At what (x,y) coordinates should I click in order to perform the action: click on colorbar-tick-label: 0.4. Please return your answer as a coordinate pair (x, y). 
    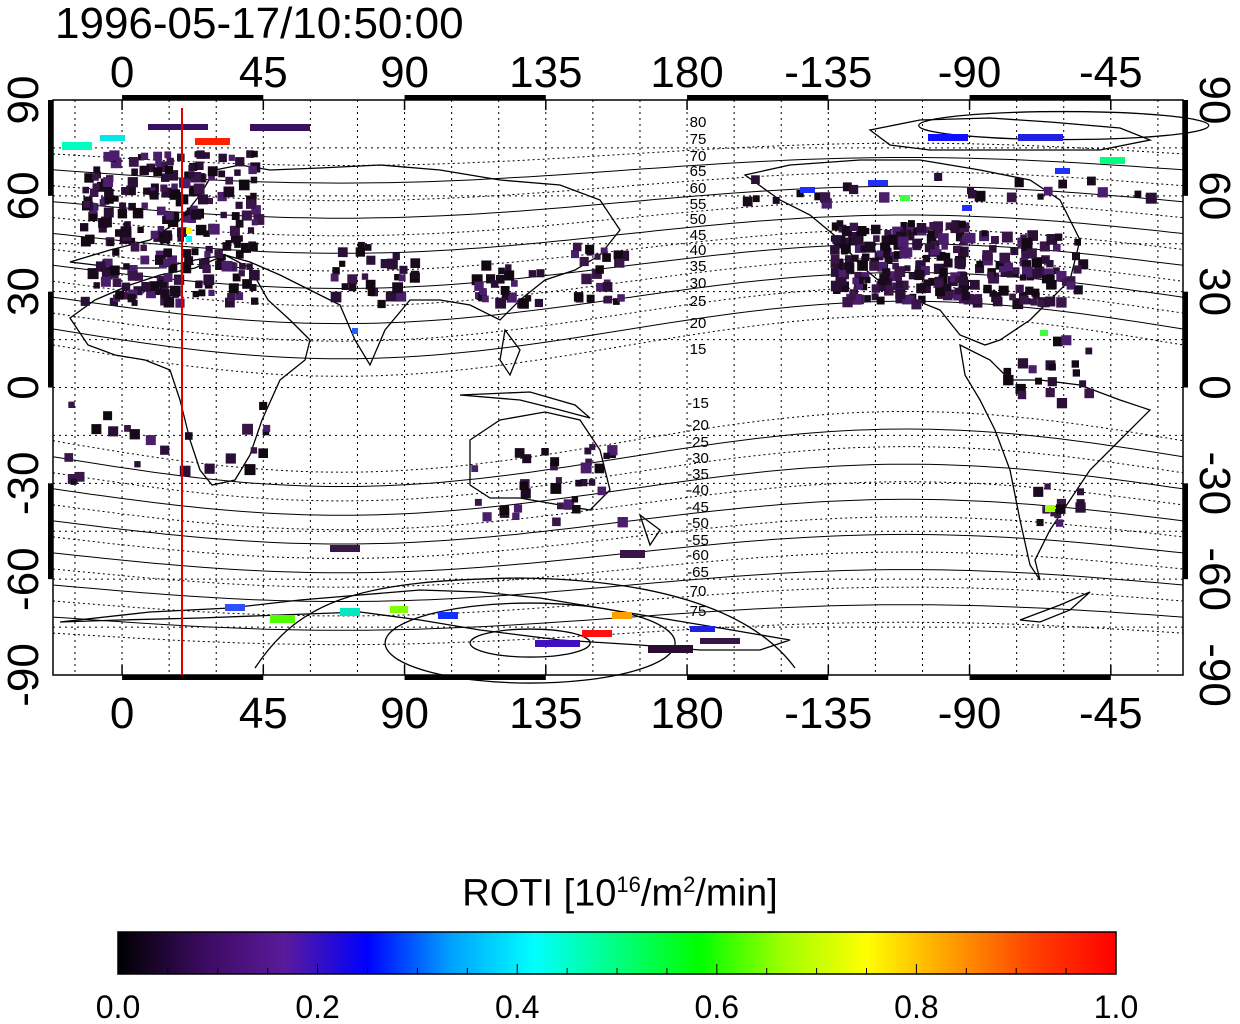
    Looking at the image, I should click on (517, 1006).